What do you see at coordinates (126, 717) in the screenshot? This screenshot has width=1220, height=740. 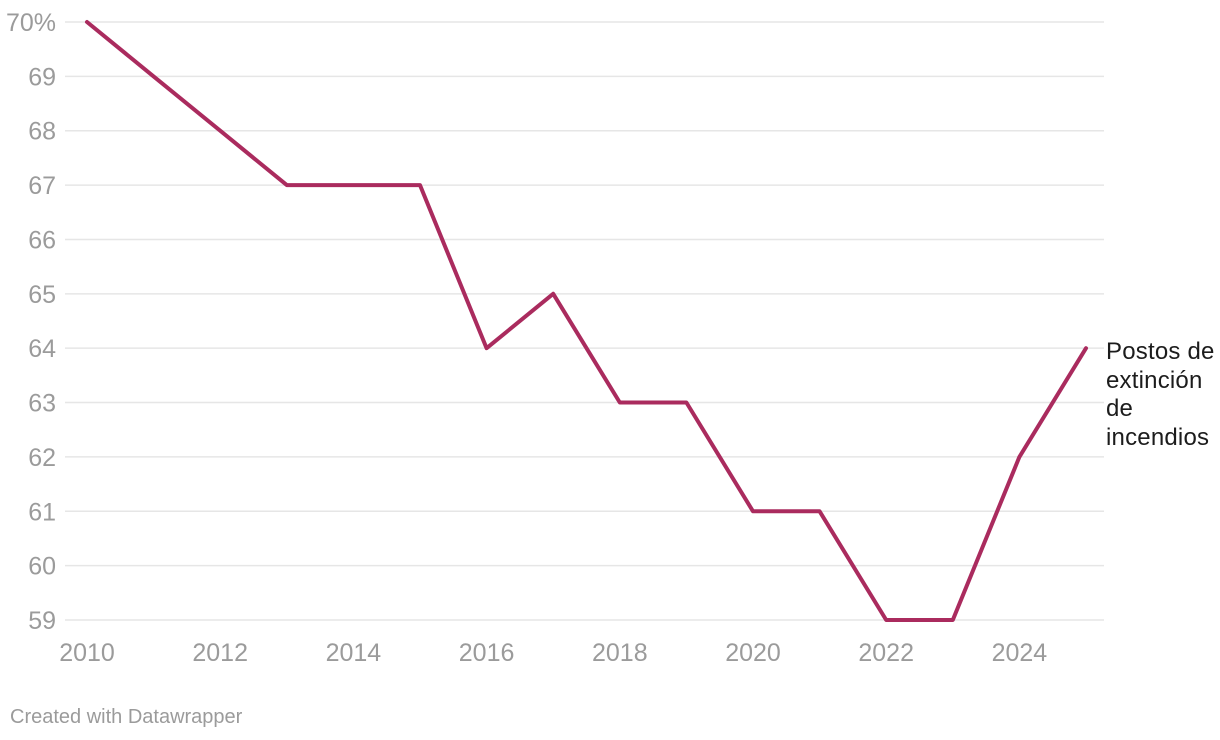 I see `datawrapper-credit: Created with Datawrapper` at bounding box center [126, 717].